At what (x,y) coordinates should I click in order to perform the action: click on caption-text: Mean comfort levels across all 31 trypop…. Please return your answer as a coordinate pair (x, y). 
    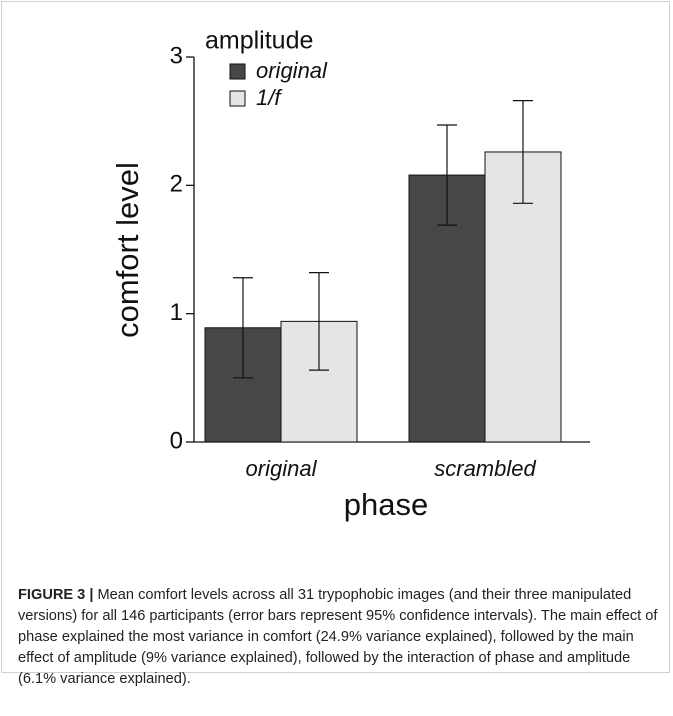
    Looking at the image, I should click on (338, 637).